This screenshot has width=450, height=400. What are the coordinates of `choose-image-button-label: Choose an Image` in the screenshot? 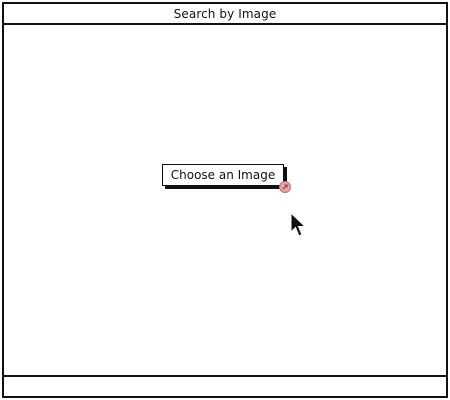 It's located at (223, 175).